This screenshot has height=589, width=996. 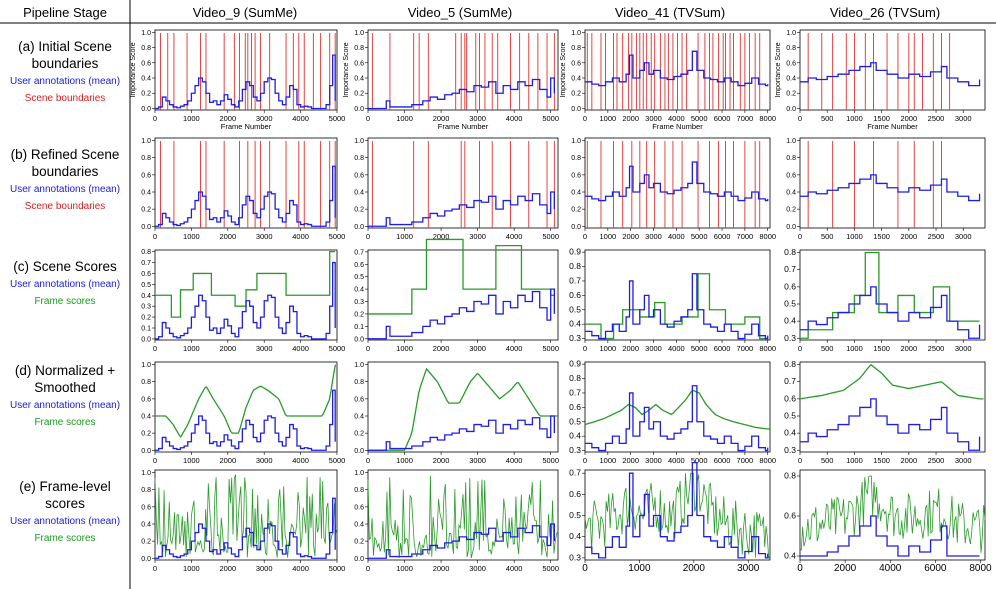 I want to click on plot-r2-c4-ytick-label-4: 0.8, so click(x=791, y=158).